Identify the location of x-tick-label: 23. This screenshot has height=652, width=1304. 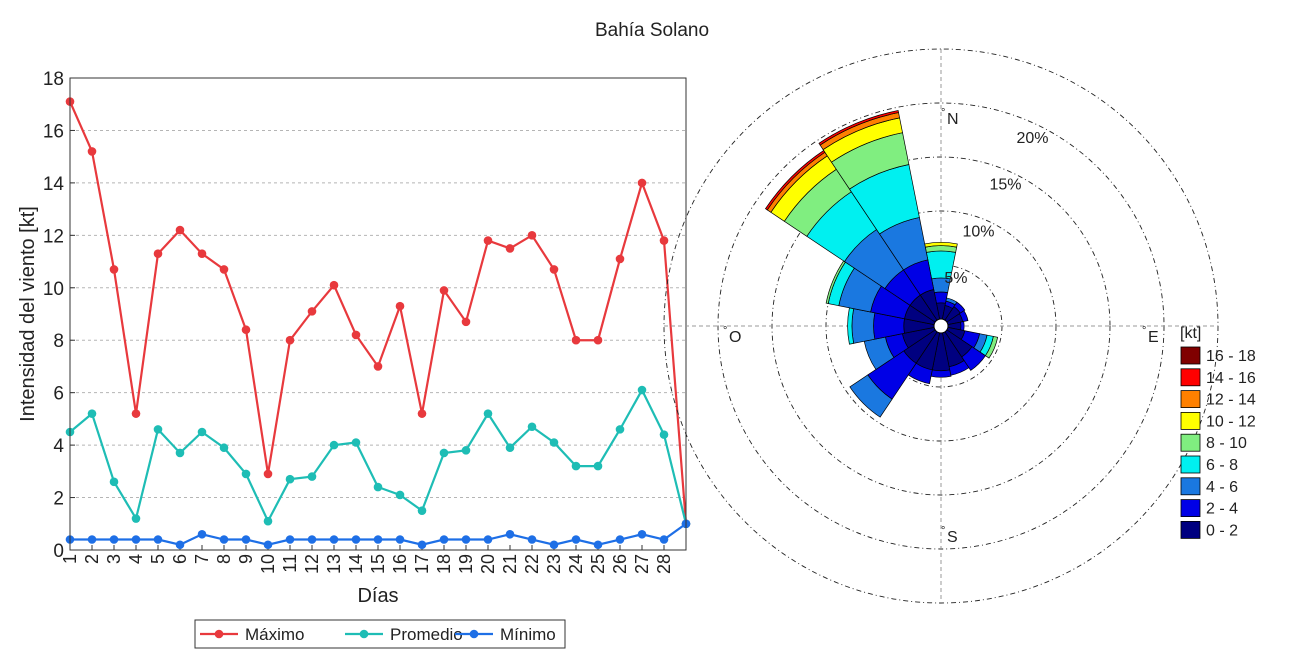
(554, 564).